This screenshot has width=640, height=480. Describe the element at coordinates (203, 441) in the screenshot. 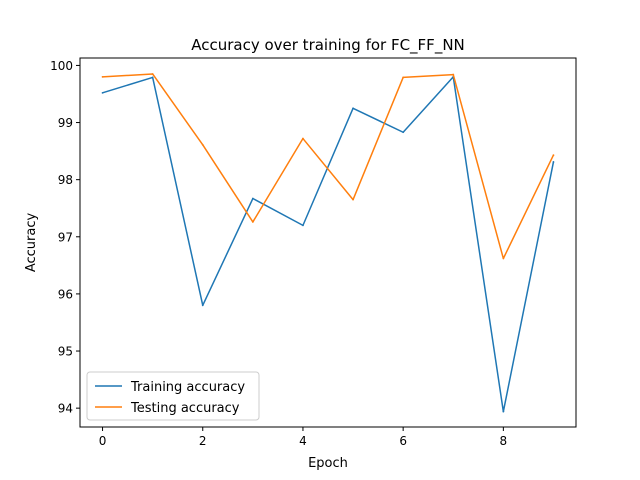

I see `x-tick-label: 2` at that location.